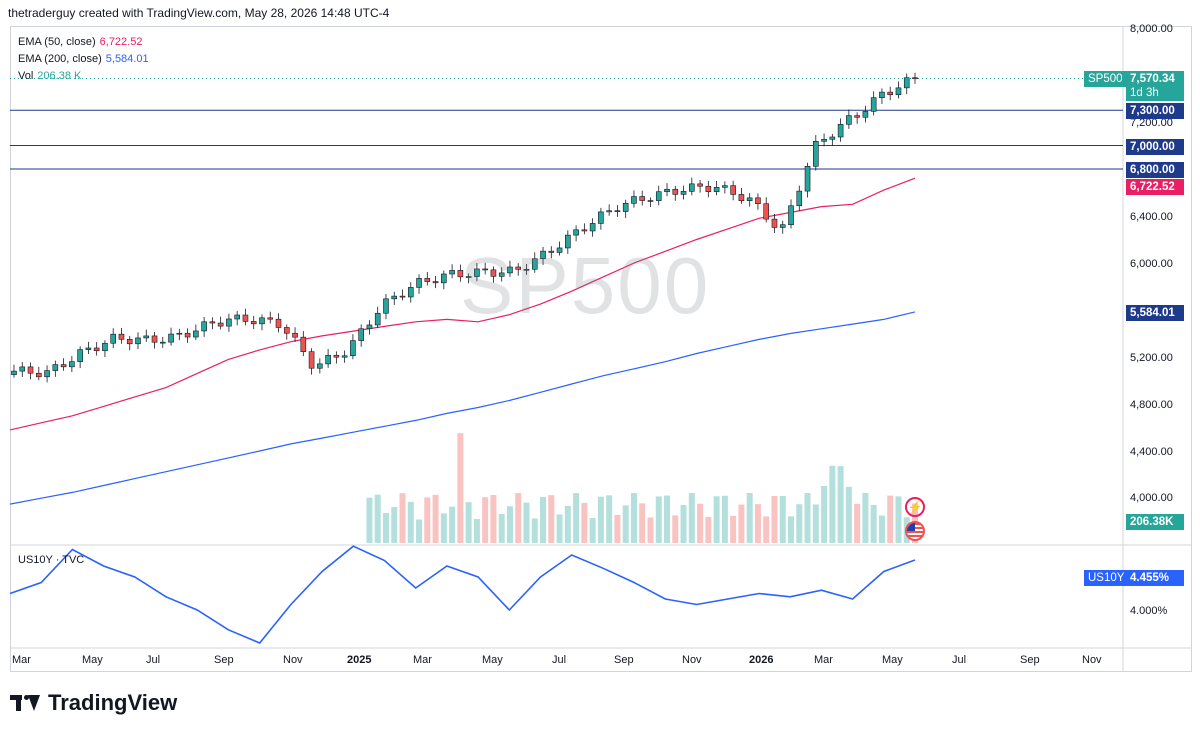 Image resolution: width=1200 pixels, height=733 pixels. I want to click on legend-ema200: EMA (200, close) 5,584.01, so click(83, 59).